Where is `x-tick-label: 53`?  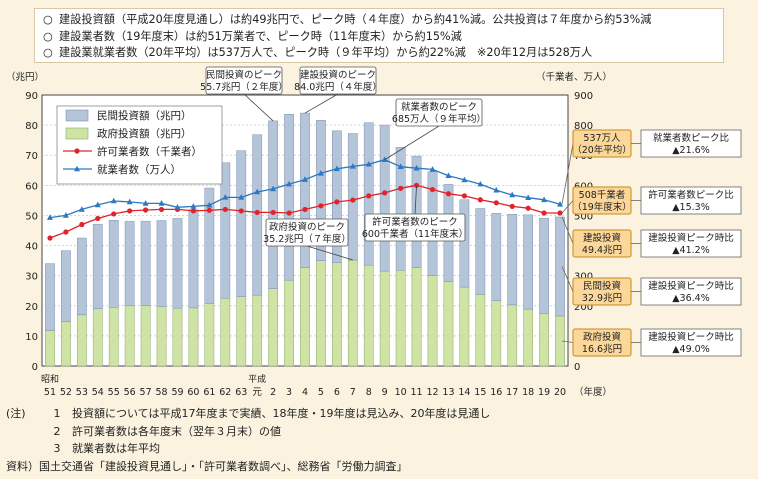 x-tick-label: 53 is located at coordinates (82, 392).